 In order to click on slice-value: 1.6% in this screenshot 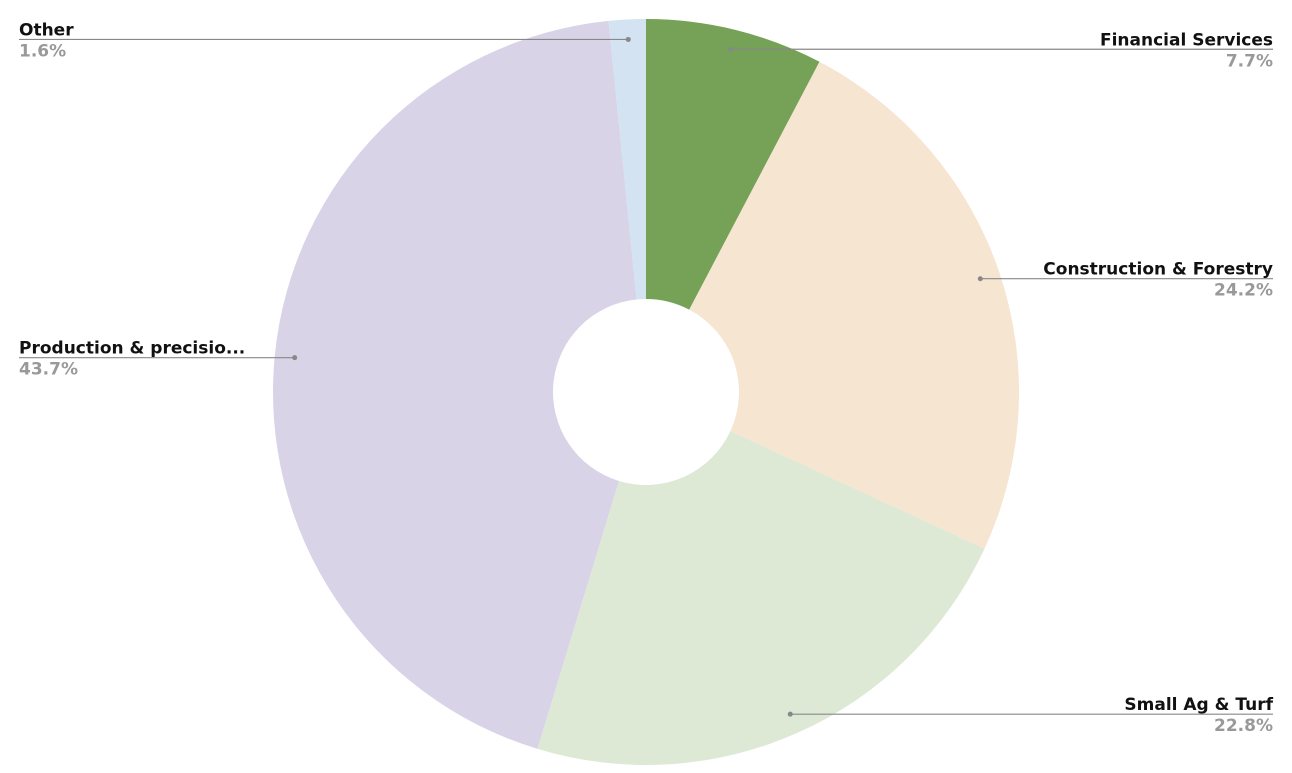, I will do `click(42, 51)`.